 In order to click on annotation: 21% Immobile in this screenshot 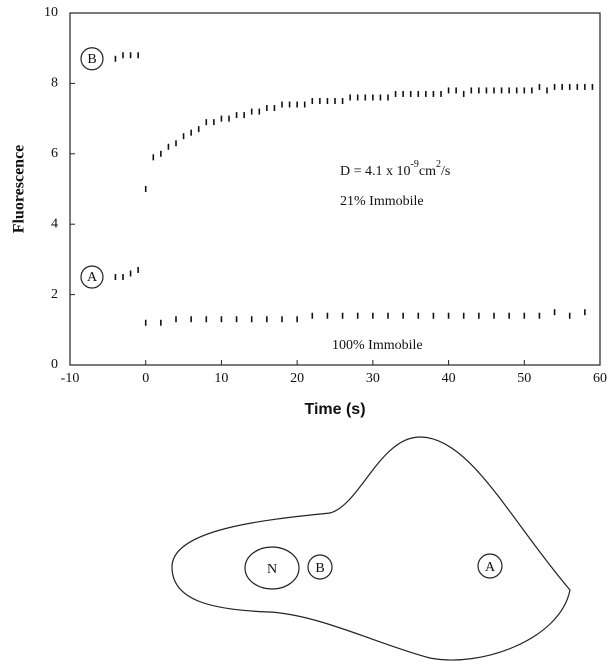, I will do `click(382, 201)`.